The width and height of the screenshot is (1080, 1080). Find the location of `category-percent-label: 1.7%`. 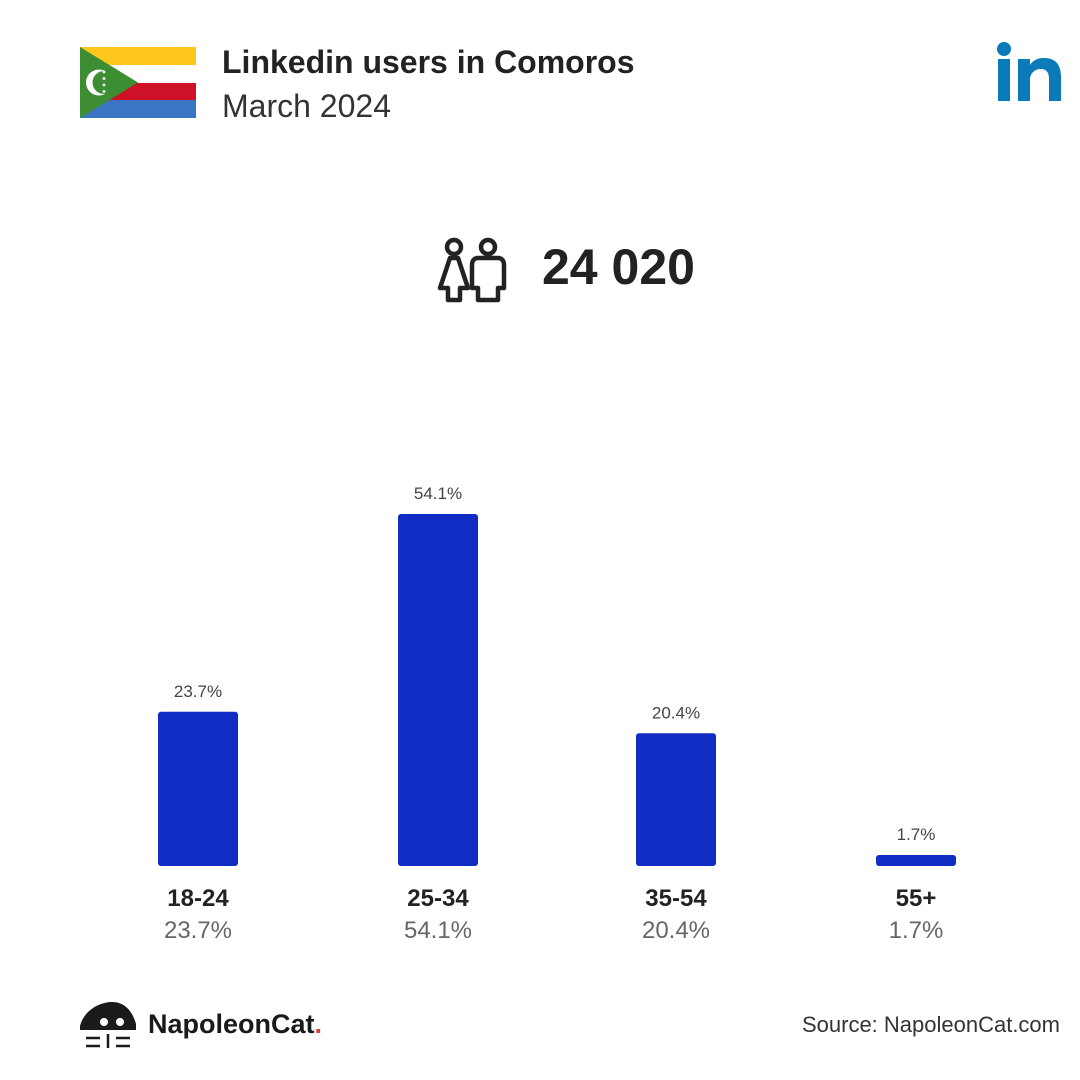

category-percent-label: 1.7% is located at coordinates (916, 930).